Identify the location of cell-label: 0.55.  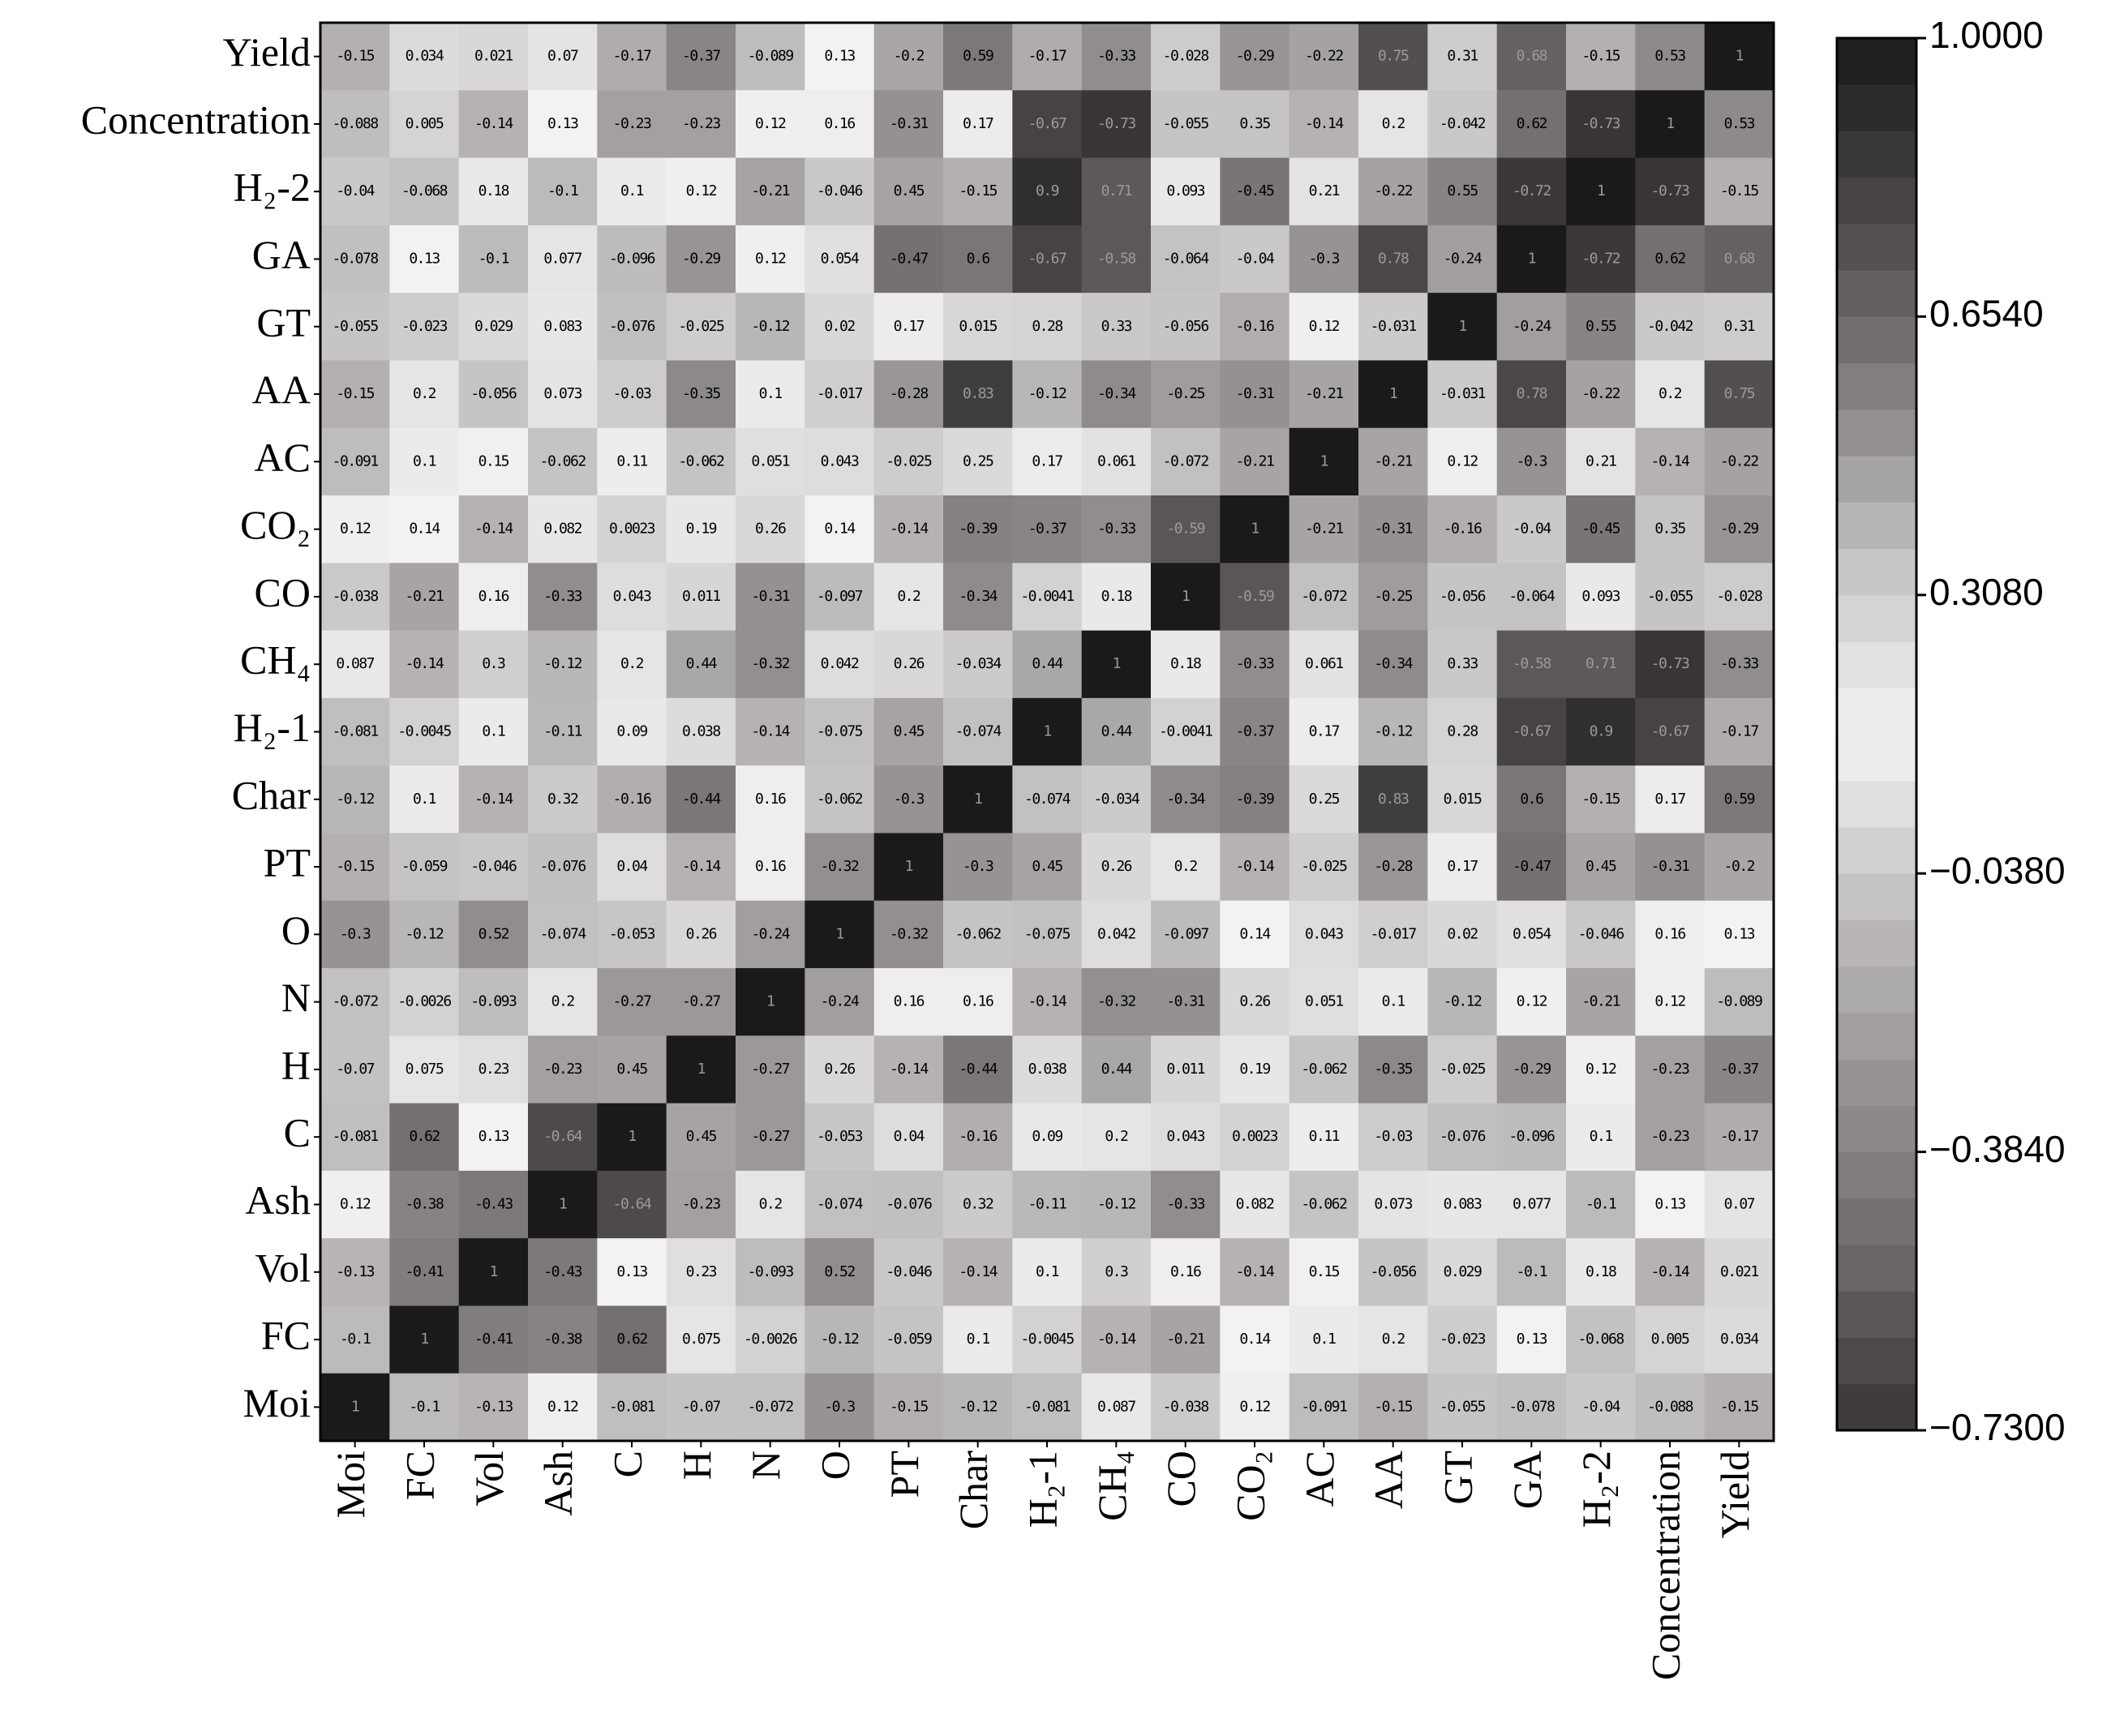
(1462, 190).